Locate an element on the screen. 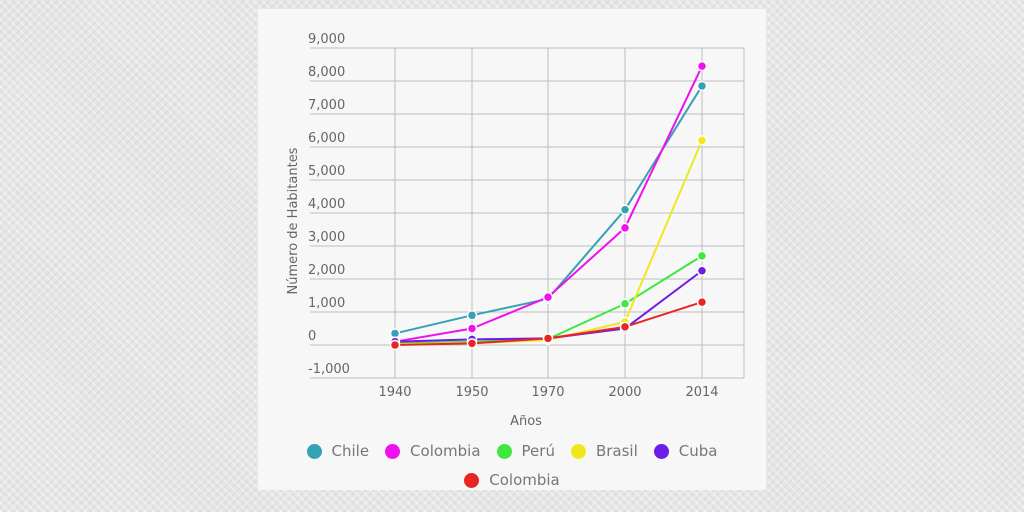 The image size is (1024, 512). y-tick-label: 1,000 is located at coordinates (326, 303).